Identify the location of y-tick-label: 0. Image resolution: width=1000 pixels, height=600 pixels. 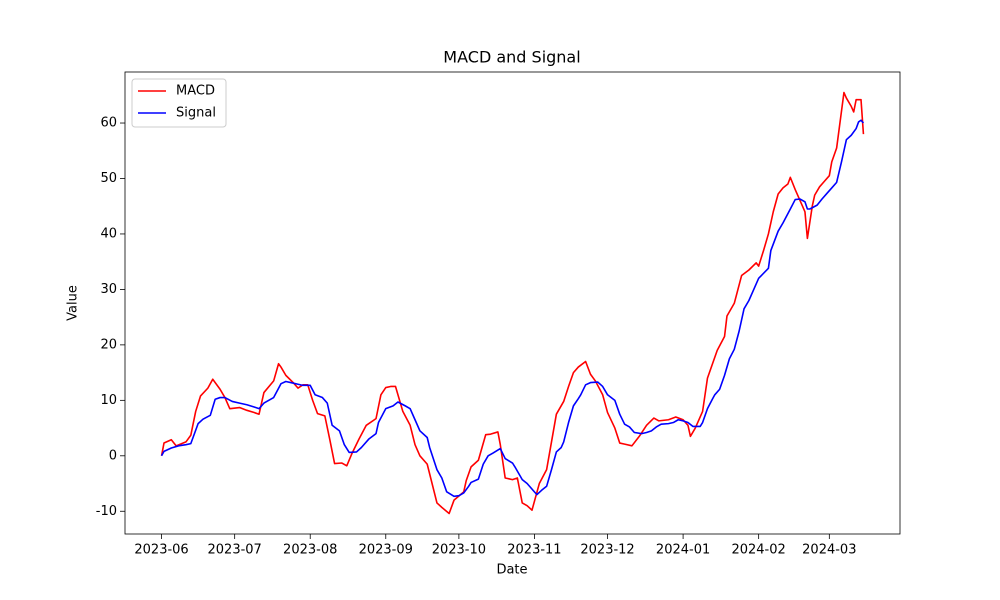
(113, 455).